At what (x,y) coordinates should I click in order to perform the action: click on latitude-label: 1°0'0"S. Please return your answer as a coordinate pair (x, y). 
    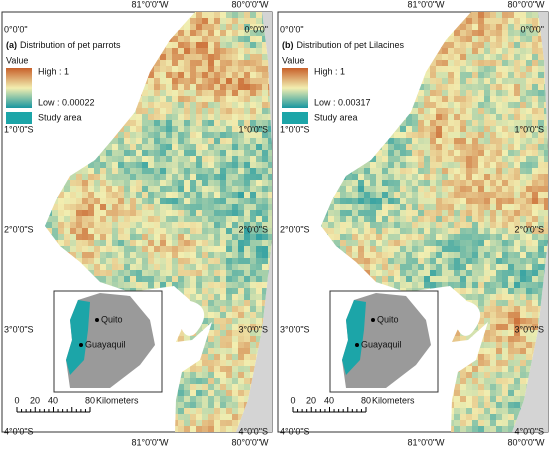
    Looking at the image, I should click on (19, 129).